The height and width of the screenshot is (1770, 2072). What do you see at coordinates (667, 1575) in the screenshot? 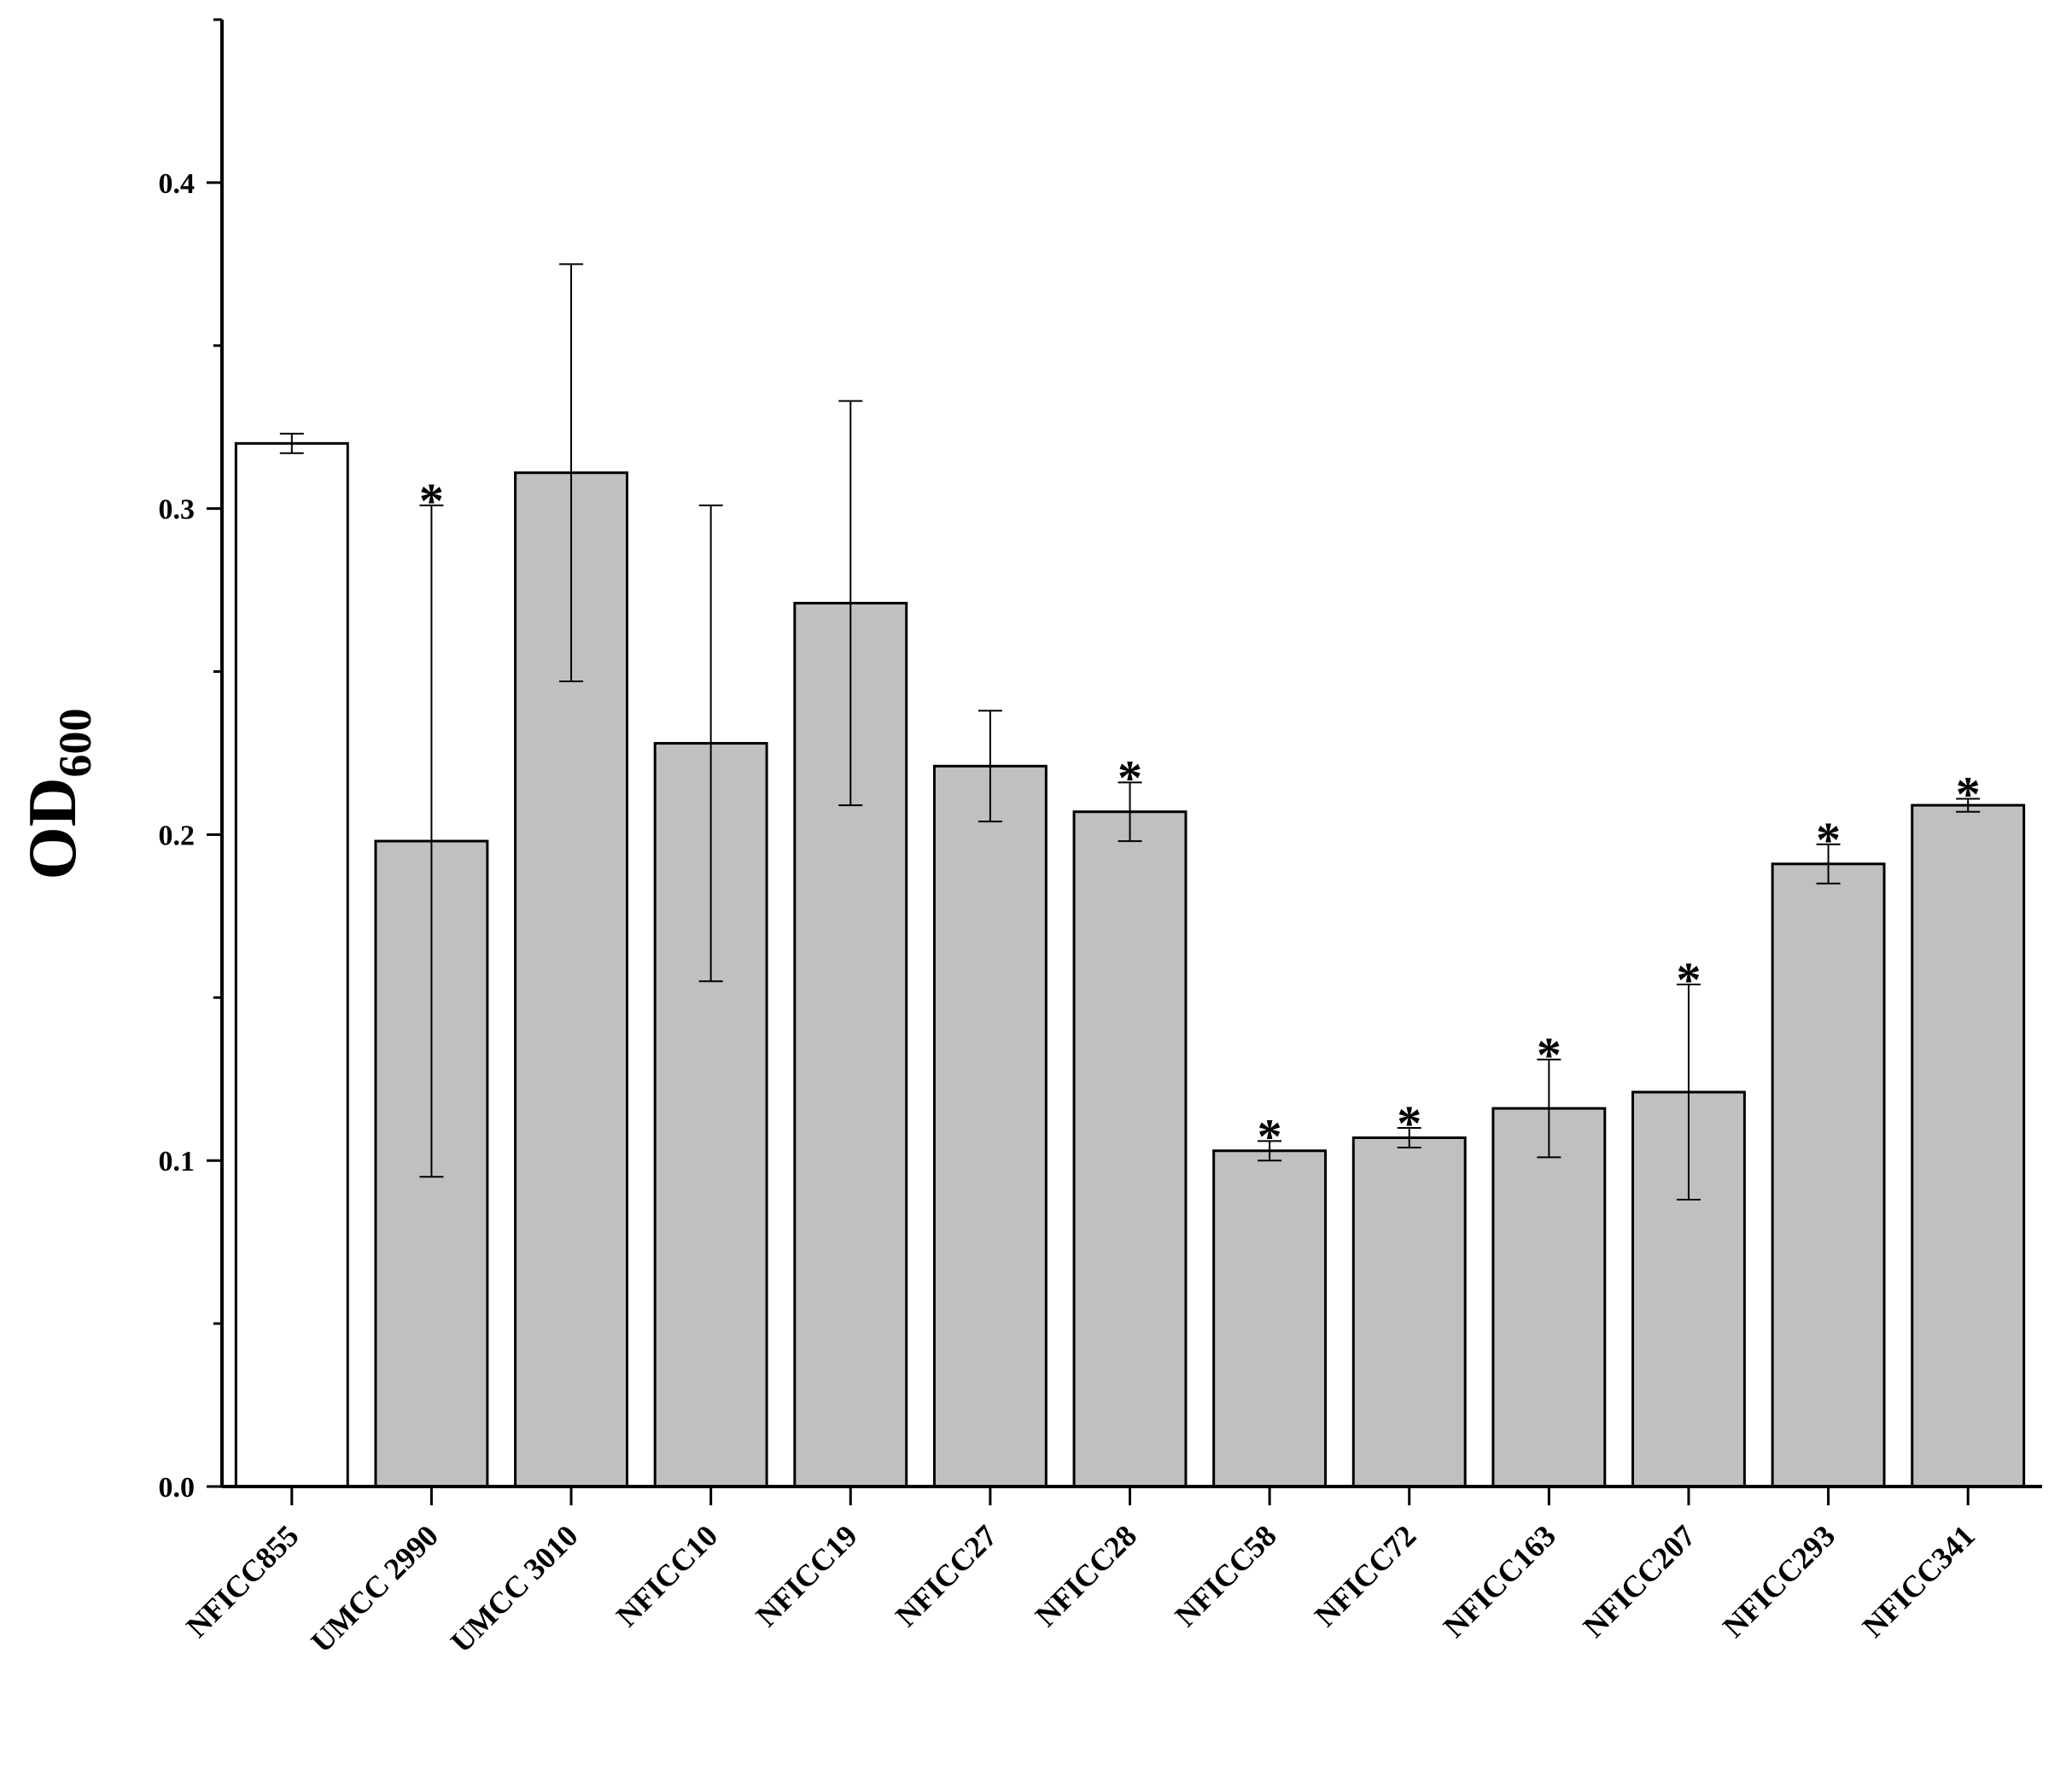
I see `x-tick-label: NFICC10` at bounding box center [667, 1575].